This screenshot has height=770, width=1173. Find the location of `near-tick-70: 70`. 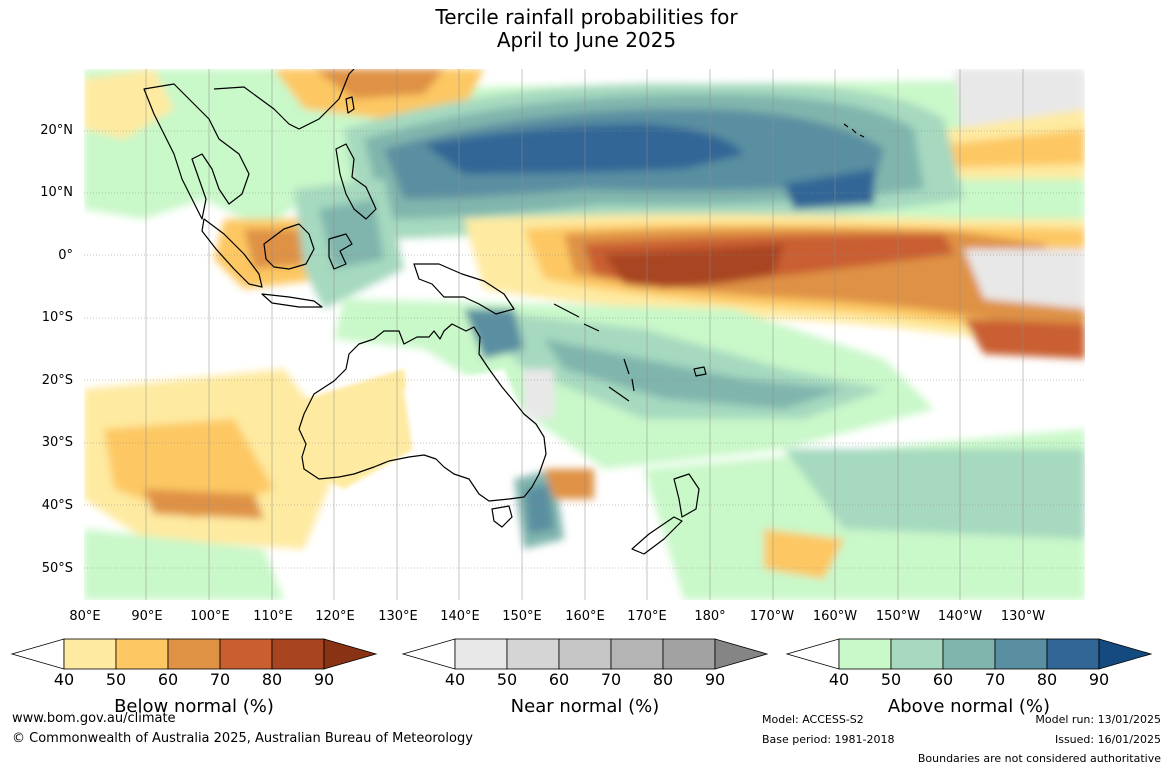

near-tick-70: 70 is located at coordinates (611, 679).